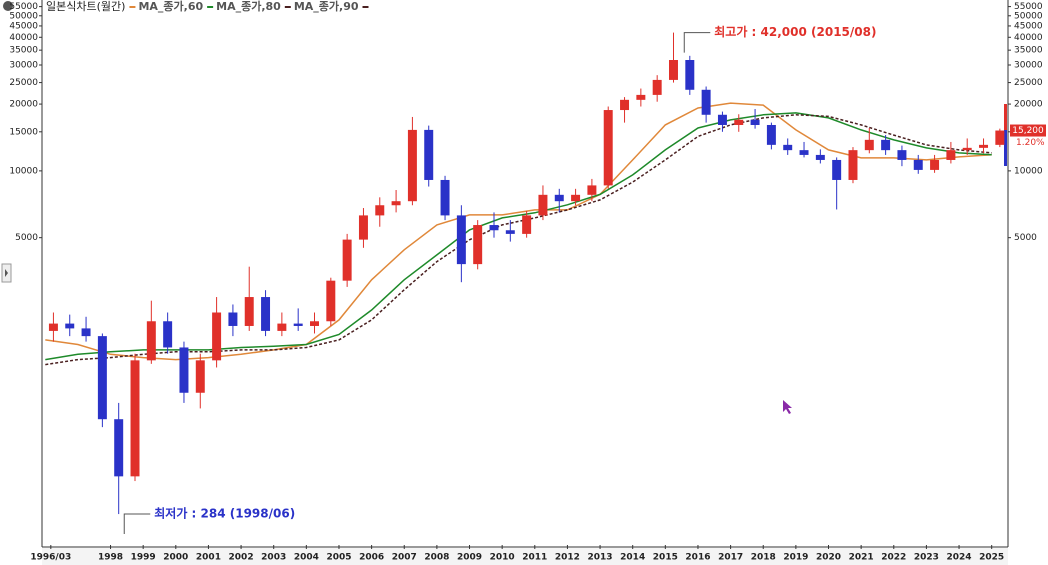 Image resolution: width=1048 pixels, height=565 pixels. Describe the element at coordinates (404, 558) in the screenshot. I see `x-tick-label: 2007` at that location.